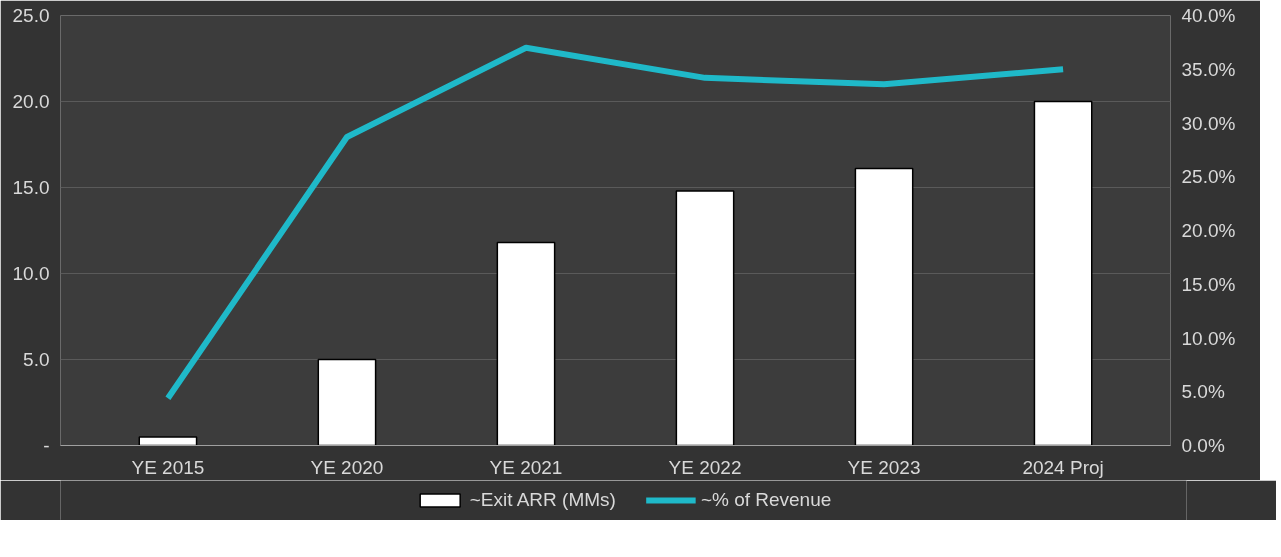  What do you see at coordinates (31, 273) in the screenshot?
I see `y-tick-label: 10.0` at bounding box center [31, 273].